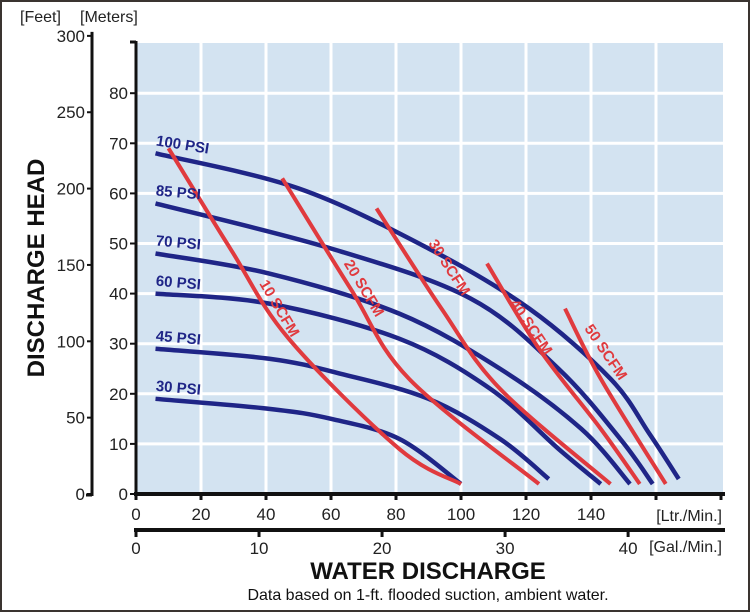  Describe the element at coordinates (135, 548) in the screenshot. I see `x-tick-label-gallons: 0` at that location.